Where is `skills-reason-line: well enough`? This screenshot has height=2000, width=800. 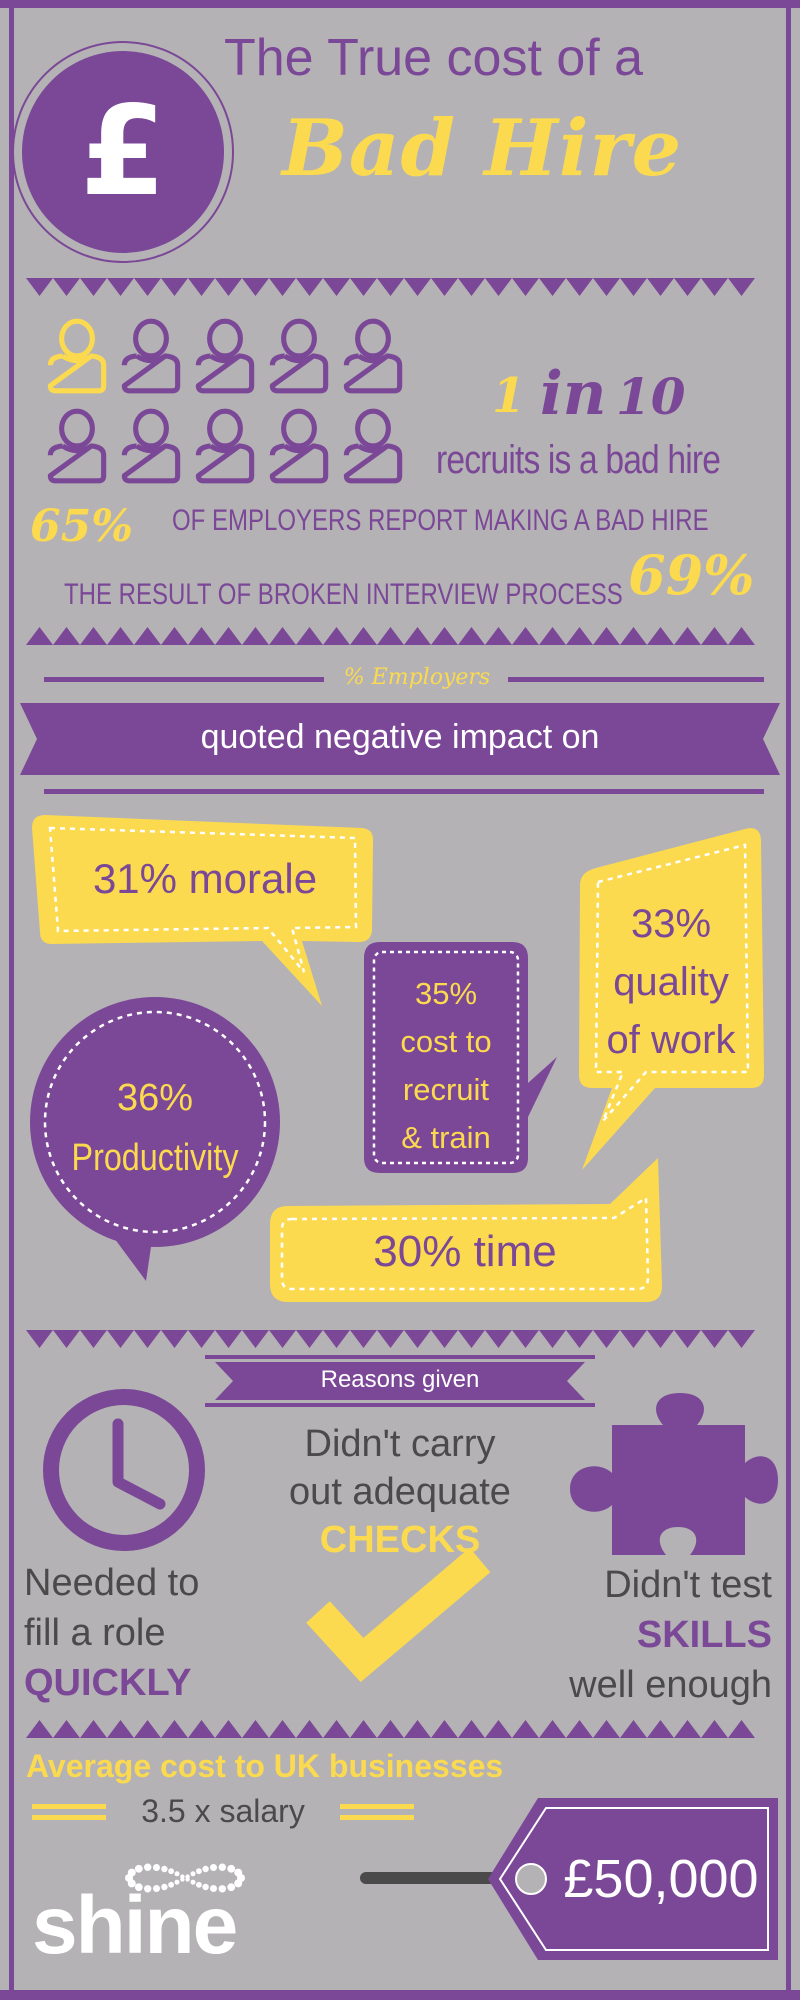 skills-reason-line: well enough is located at coordinates (670, 1685).